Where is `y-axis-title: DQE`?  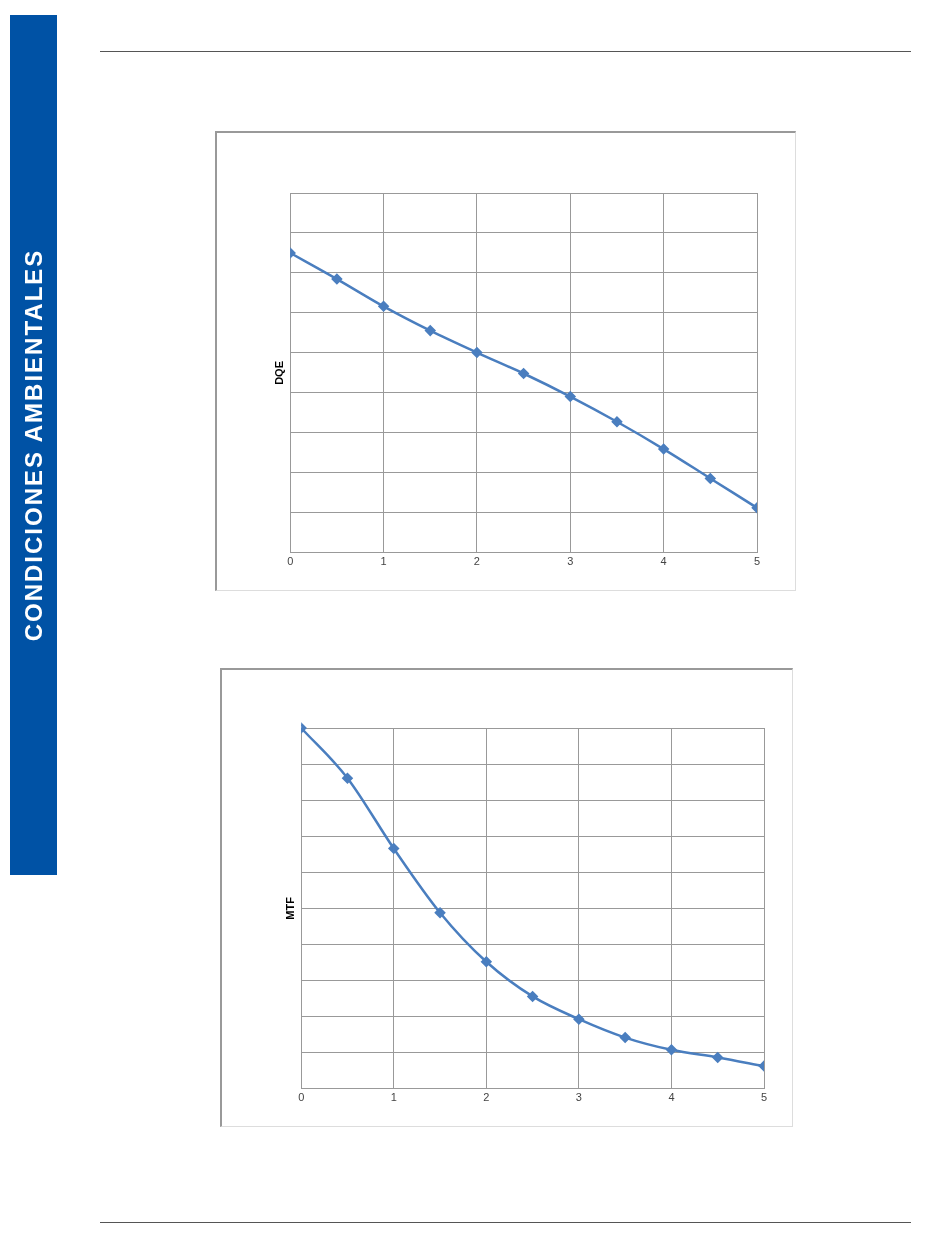
y-axis-title: DQE is located at coordinates (278, 372).